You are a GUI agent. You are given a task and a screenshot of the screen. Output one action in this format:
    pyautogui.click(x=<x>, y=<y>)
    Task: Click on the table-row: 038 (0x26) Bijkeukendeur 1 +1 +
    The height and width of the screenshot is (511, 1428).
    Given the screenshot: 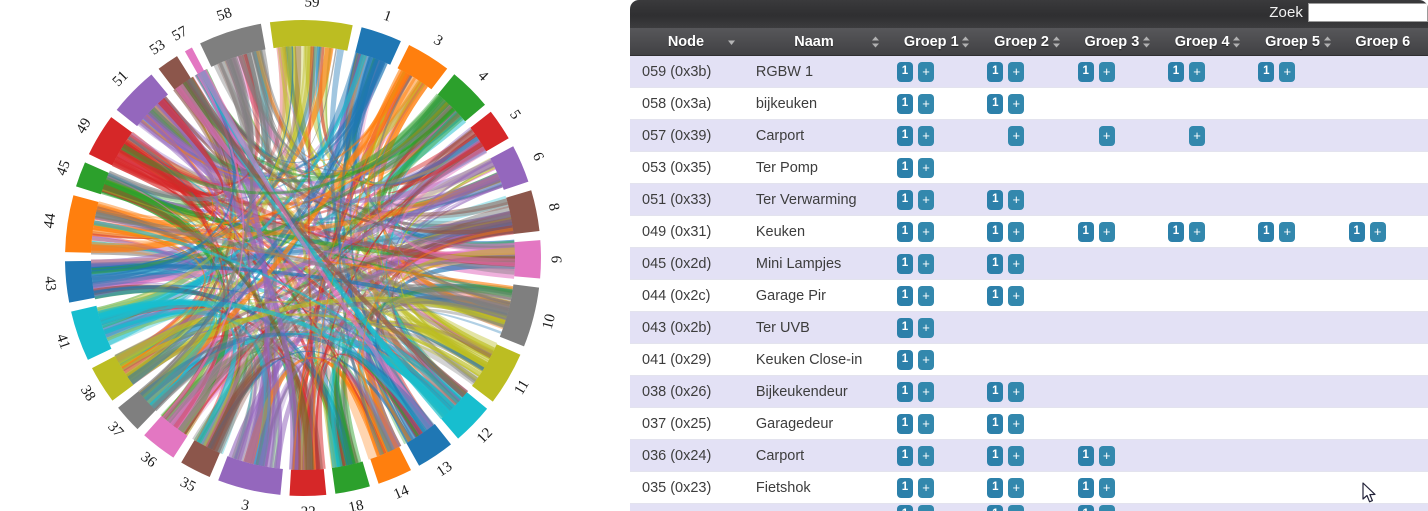 What is the action you would take?
    pyautogui.click(x=1029, y=392)
    